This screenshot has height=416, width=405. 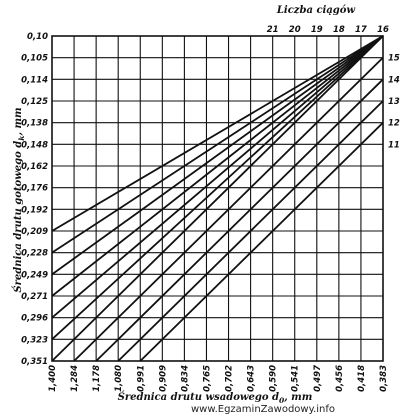 What do you see at coordinates (37, 37) in the screenshot?
I see `y-tick-label: 0,10` at bounding box center [37, 37].